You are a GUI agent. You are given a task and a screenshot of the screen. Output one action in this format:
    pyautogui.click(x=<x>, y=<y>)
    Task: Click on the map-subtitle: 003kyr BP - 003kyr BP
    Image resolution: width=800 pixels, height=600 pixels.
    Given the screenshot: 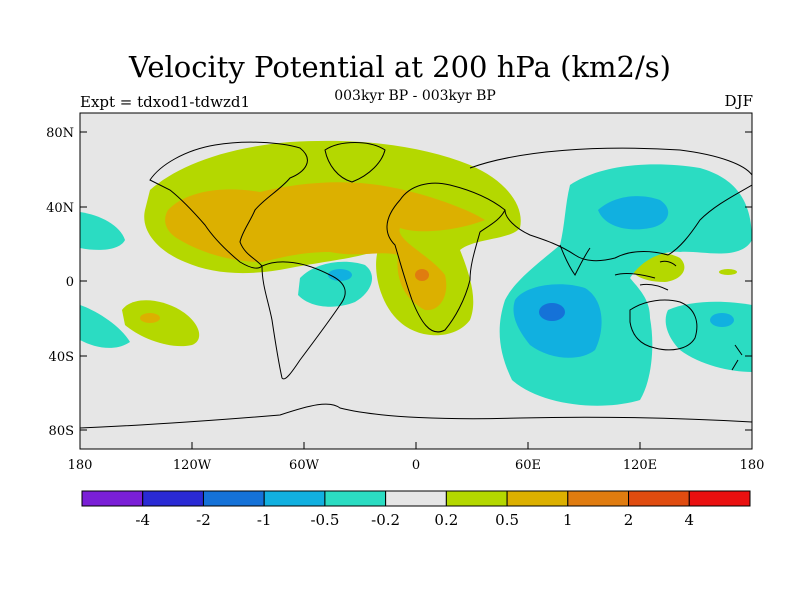 What is the action you would take?
    pyautogui.click(x=415, y=96)
    